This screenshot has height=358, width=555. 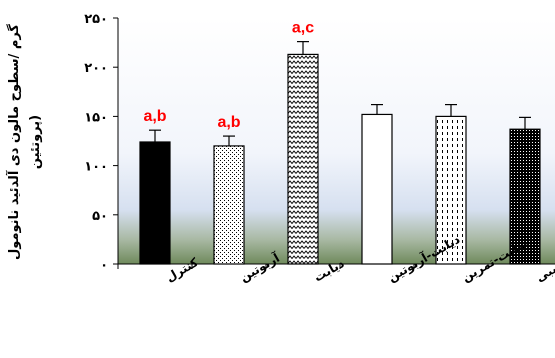 What do you see at coordinates (101, 142) in the screenshot?
I see `y-axis-ticks: ۰ ۵۰ ۱۰۰ ۱۵۰ ۲۰۰ ۲۵۰` at bounding box center [101, 142].